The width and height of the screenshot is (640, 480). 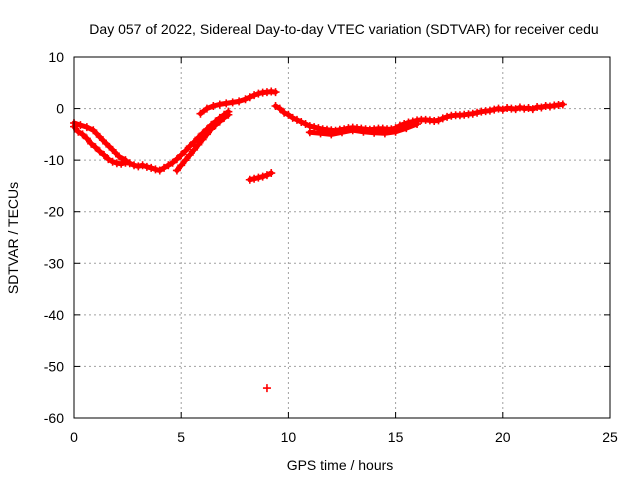 What do you see at coordinates (503, 437) in the screenshot?
I see `x-tick-label: 20` at bounding box center [503, 437].